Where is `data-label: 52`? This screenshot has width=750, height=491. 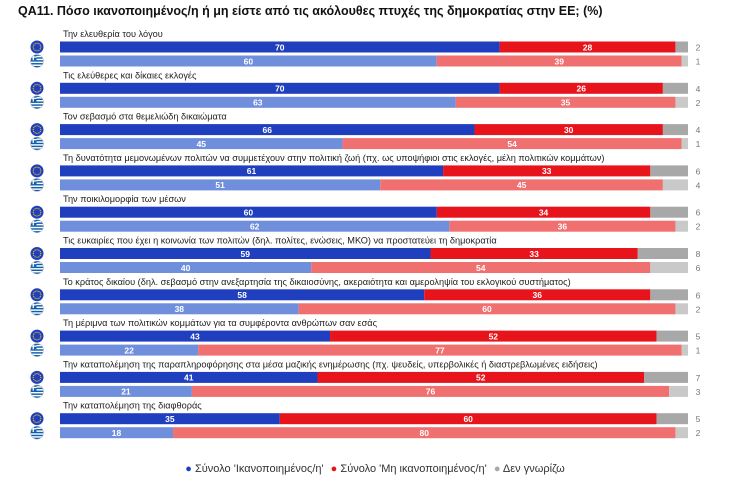 data-label: 52 is located at coordinates (481, 378).